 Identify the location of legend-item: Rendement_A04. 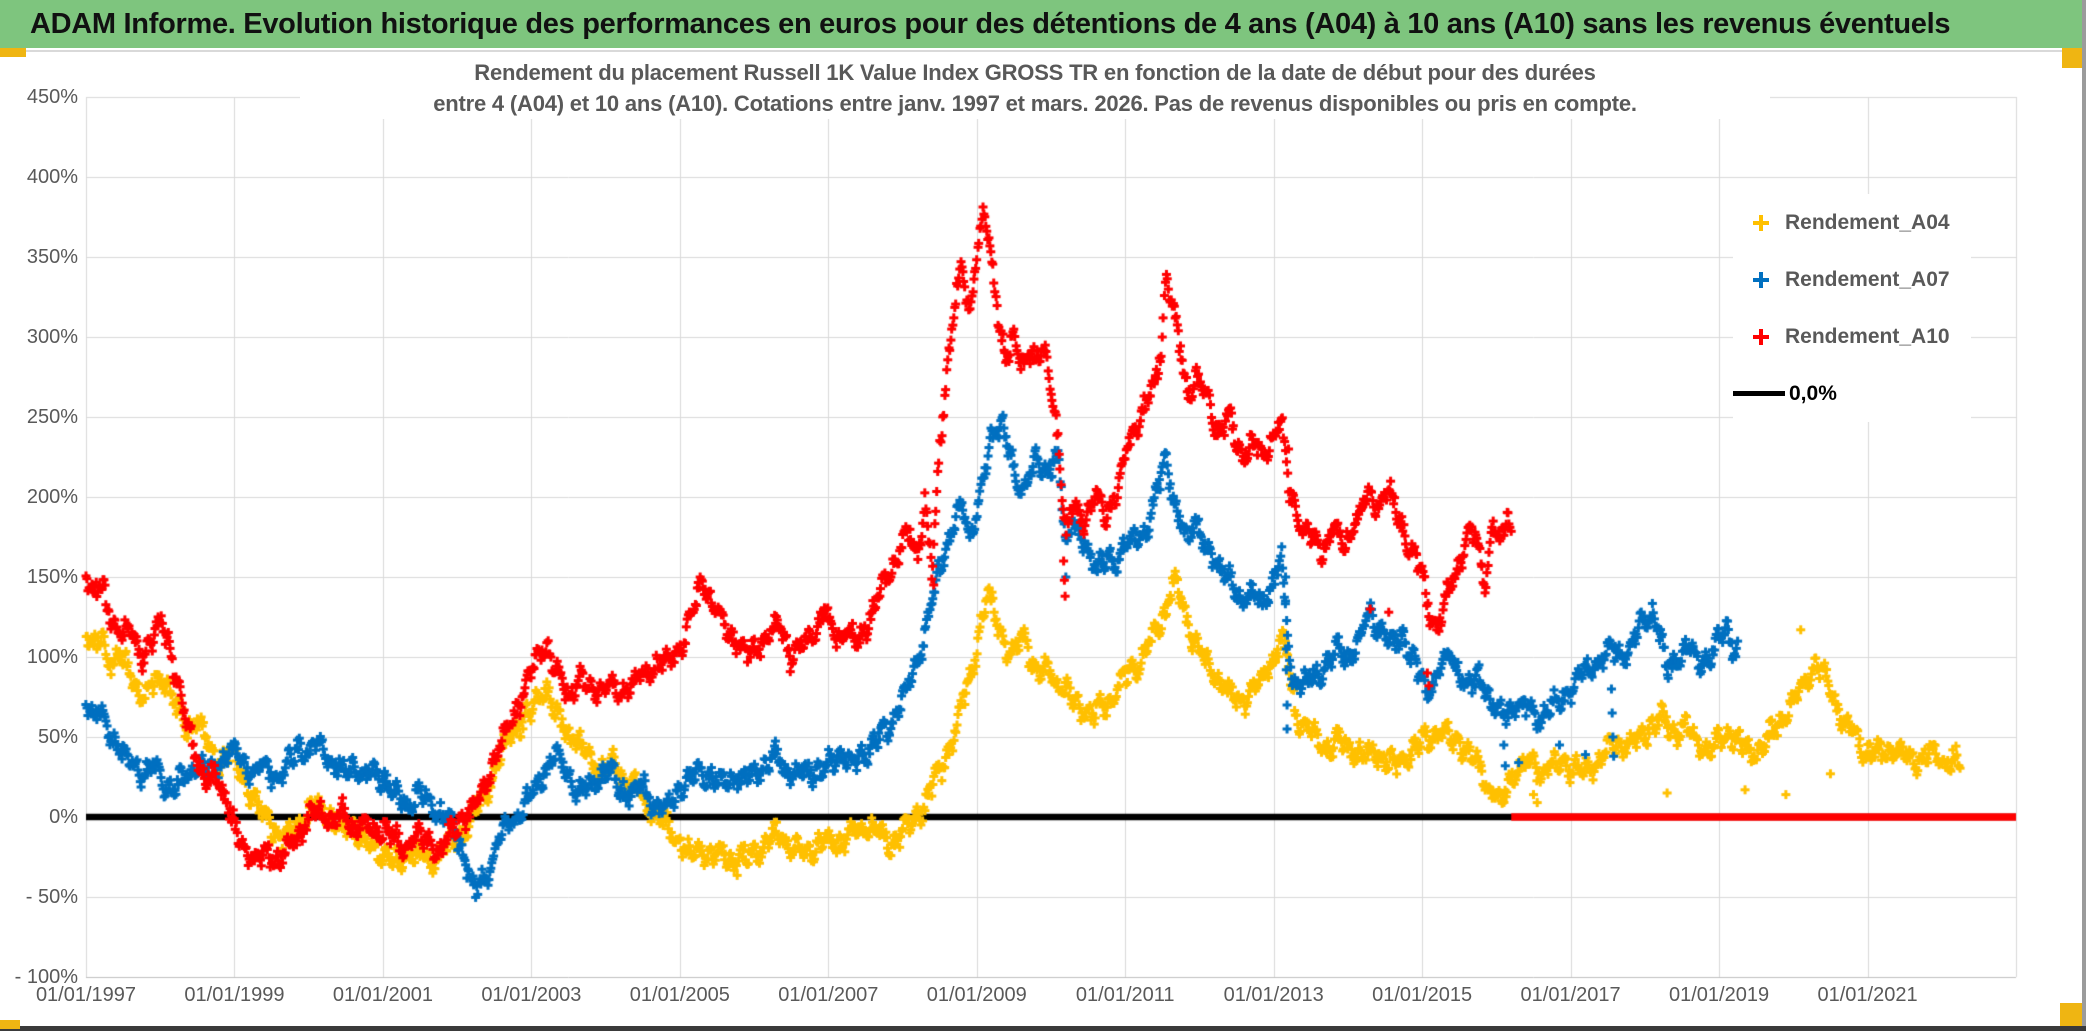
(1852, 222).